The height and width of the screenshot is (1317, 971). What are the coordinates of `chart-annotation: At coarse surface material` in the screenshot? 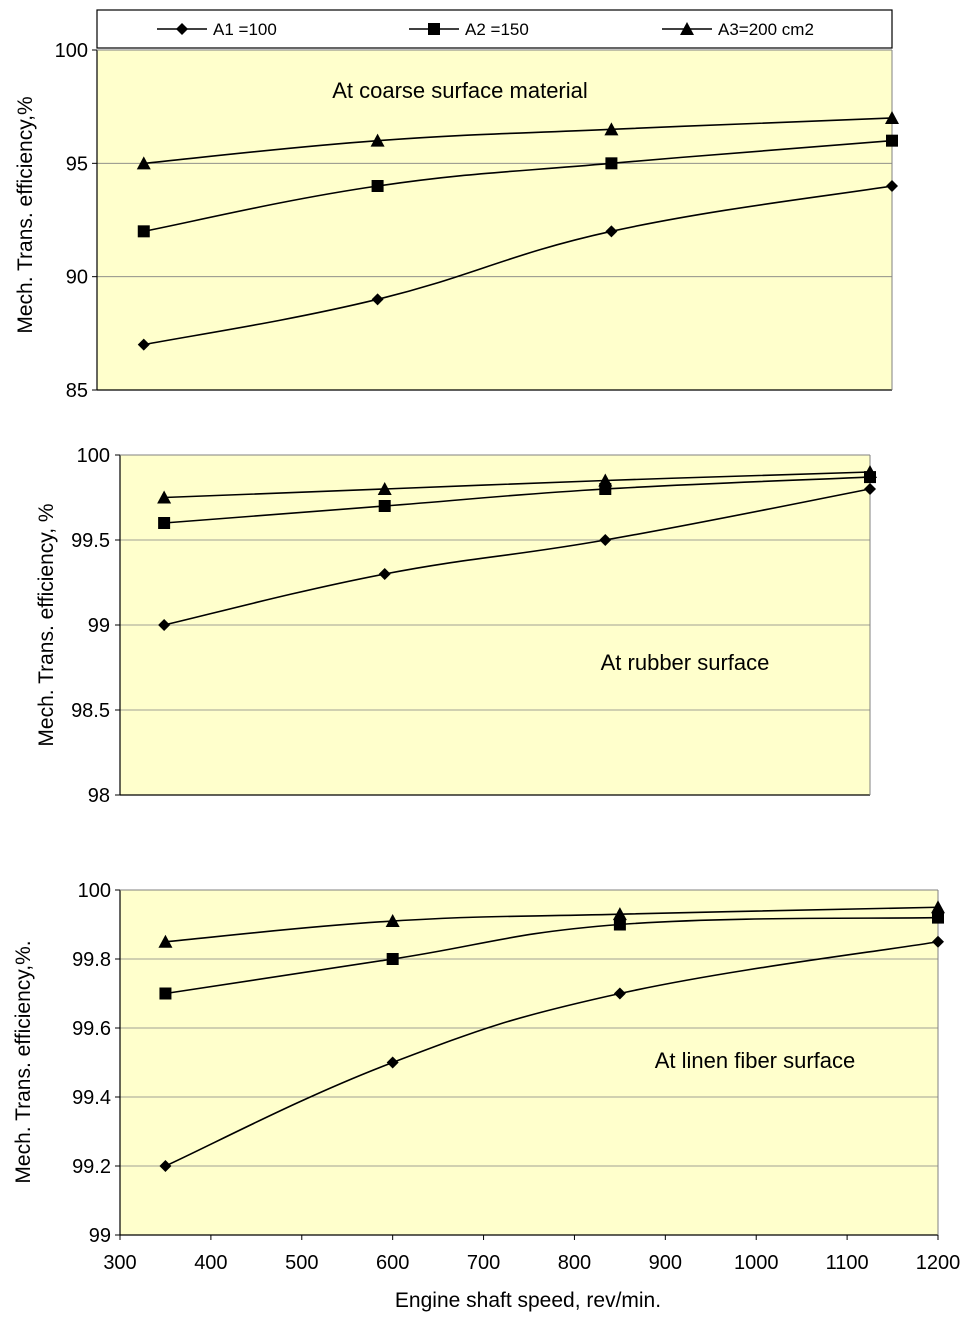 It's located at (460, 90).